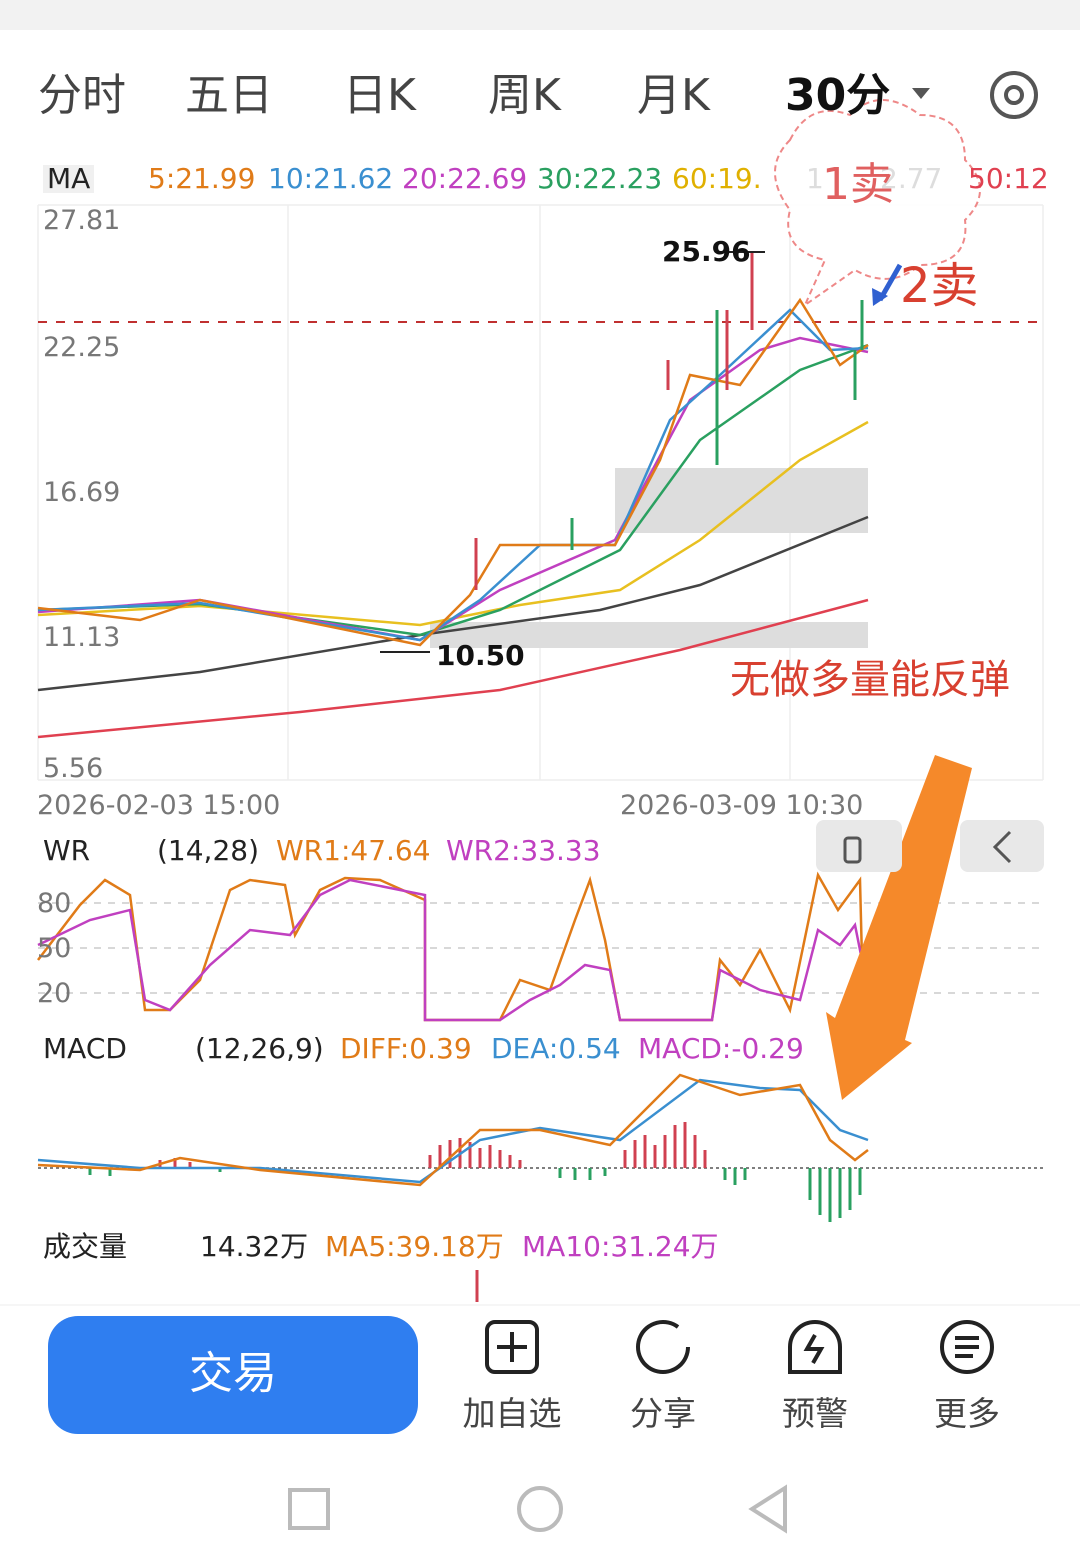 This screenshot has width=1080, height=1567. What do you see at coordinates (556, 1048) in the screenshot?
I see `dea: DEA:0.54` at bounding box center [556, 1048].